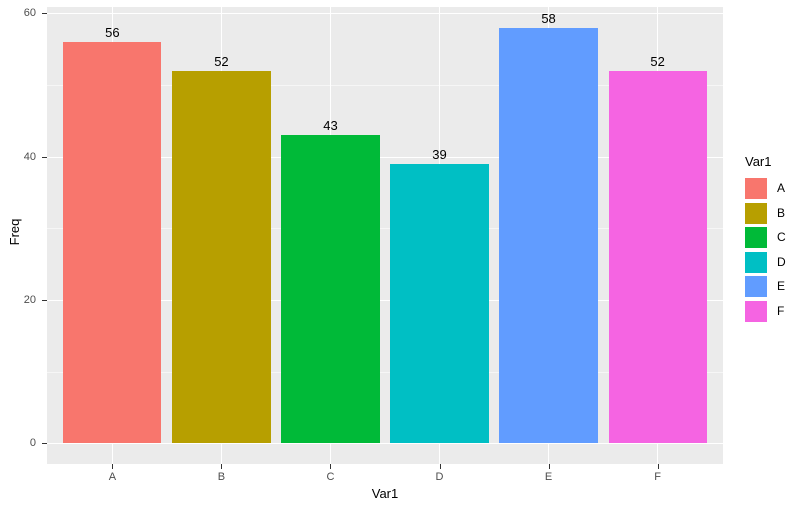 The width and height of the screenshot is (799, 510). Describe the element at coordinates (781, 237) in the screenshot. I see `legend-key-label: C` at that location.